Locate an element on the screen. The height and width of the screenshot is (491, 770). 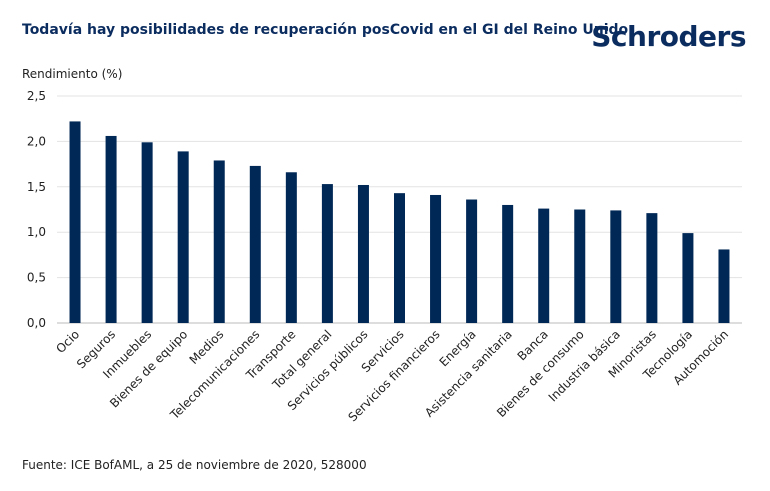
y-tick-label: 1,0 is located at coordinates (36, 232).